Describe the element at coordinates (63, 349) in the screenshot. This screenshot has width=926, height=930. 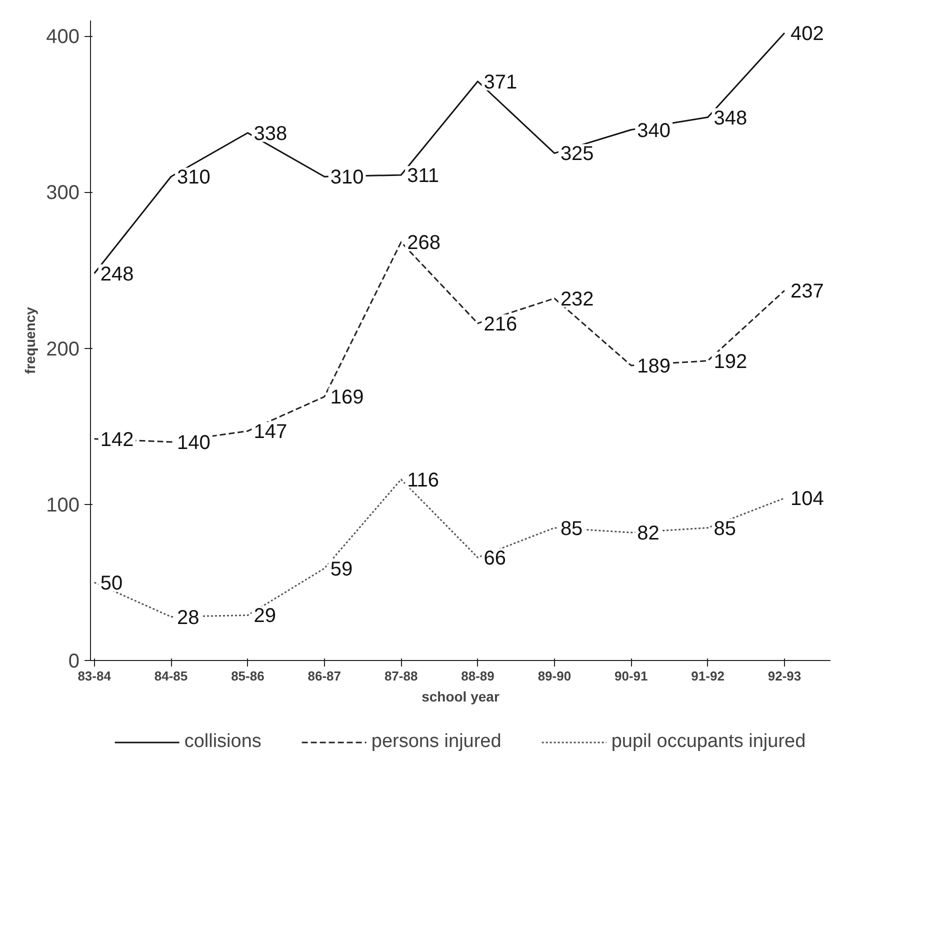
I see `y-tick-label: 200` at that location.